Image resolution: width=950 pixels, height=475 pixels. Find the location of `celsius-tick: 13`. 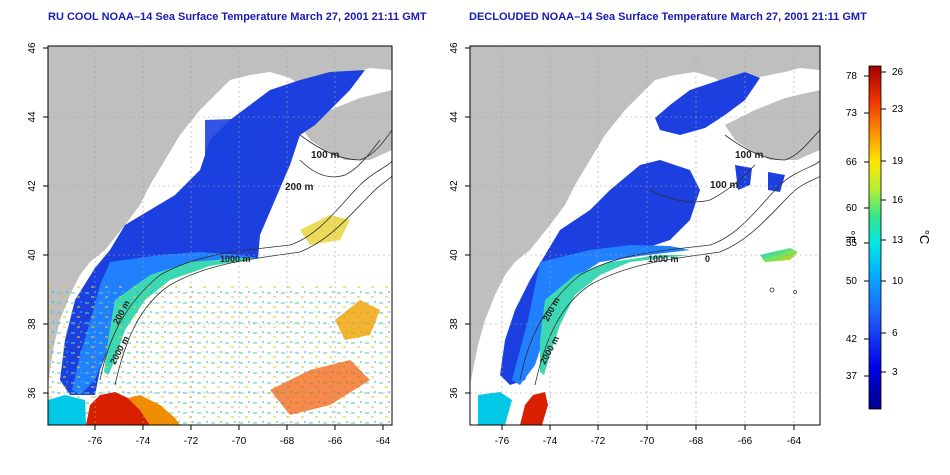

celsius-tick: 13 is located at coordinates (898, 240).